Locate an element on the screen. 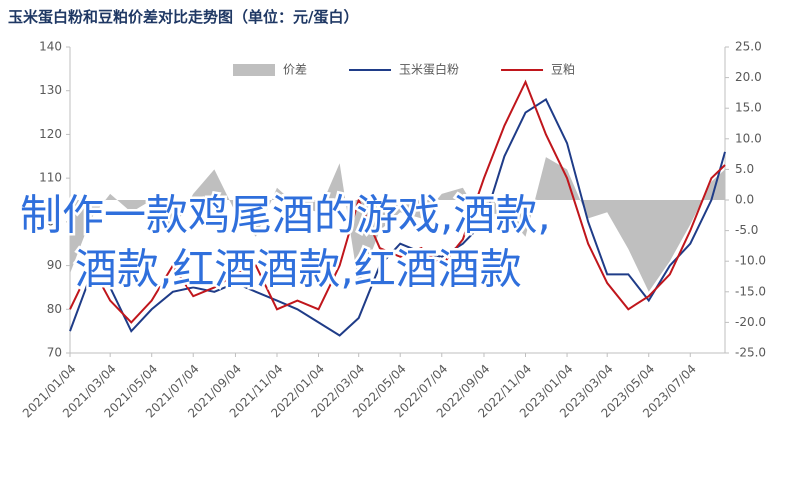  legend-label: 豆粕 is located at coordinates (563, 69).